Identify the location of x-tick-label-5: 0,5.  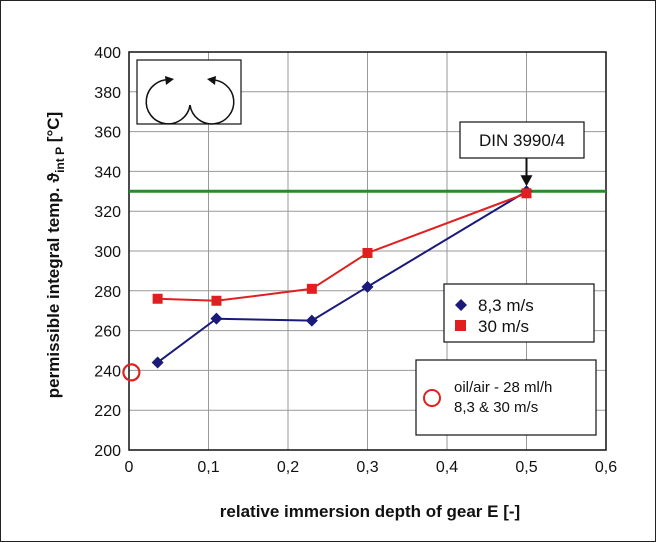
(526, 467).